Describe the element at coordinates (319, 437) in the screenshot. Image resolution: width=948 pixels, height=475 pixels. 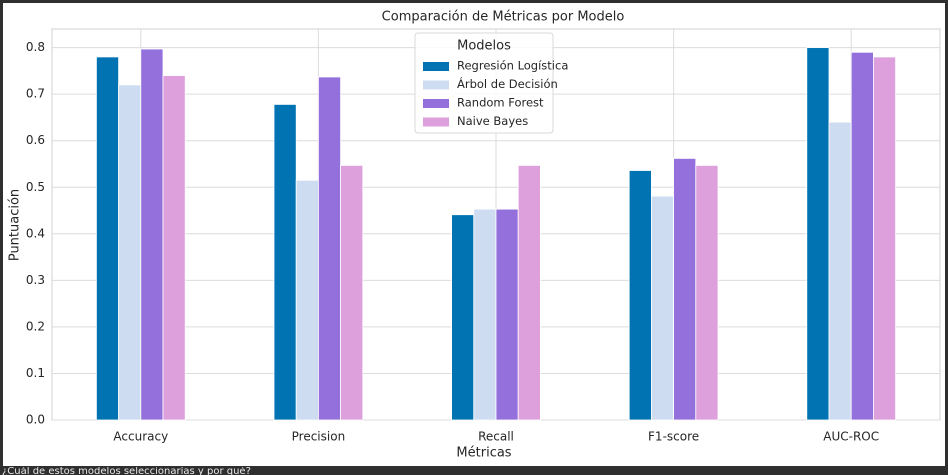
I see `x-tick-label: Precision` at that location.